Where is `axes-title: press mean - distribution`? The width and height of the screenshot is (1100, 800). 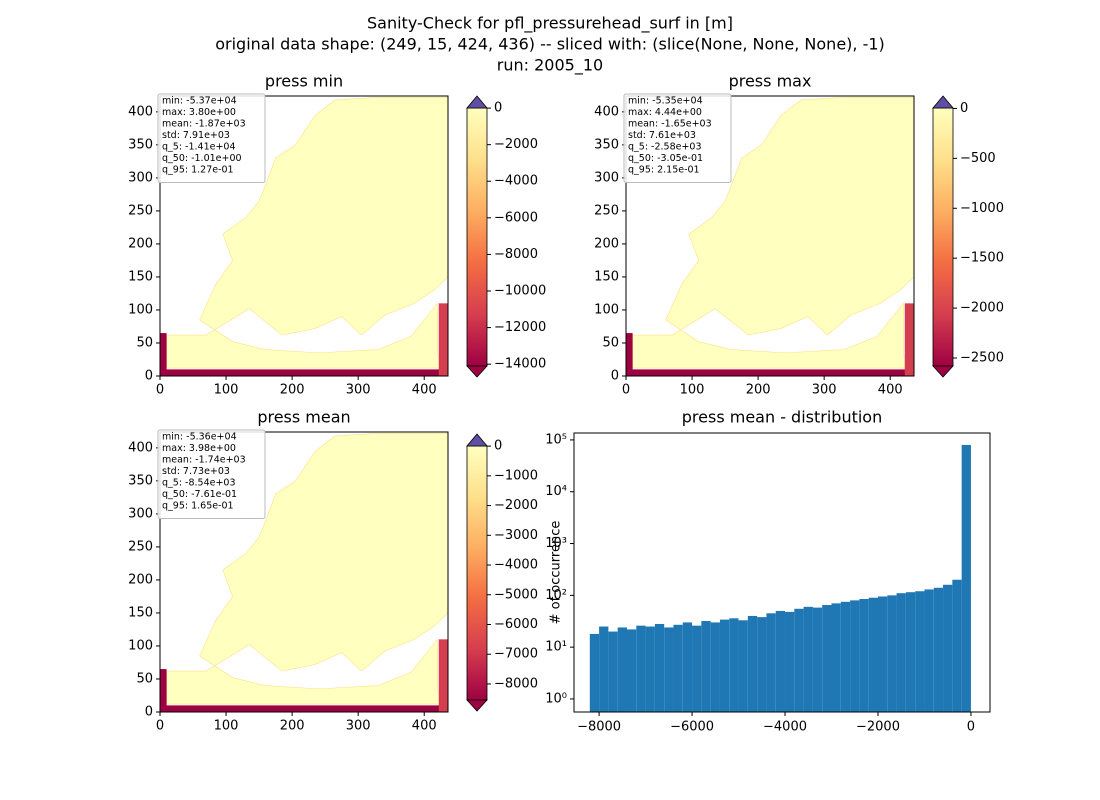
axes-title: press mean - distribution is located at coordinates (782, 417).